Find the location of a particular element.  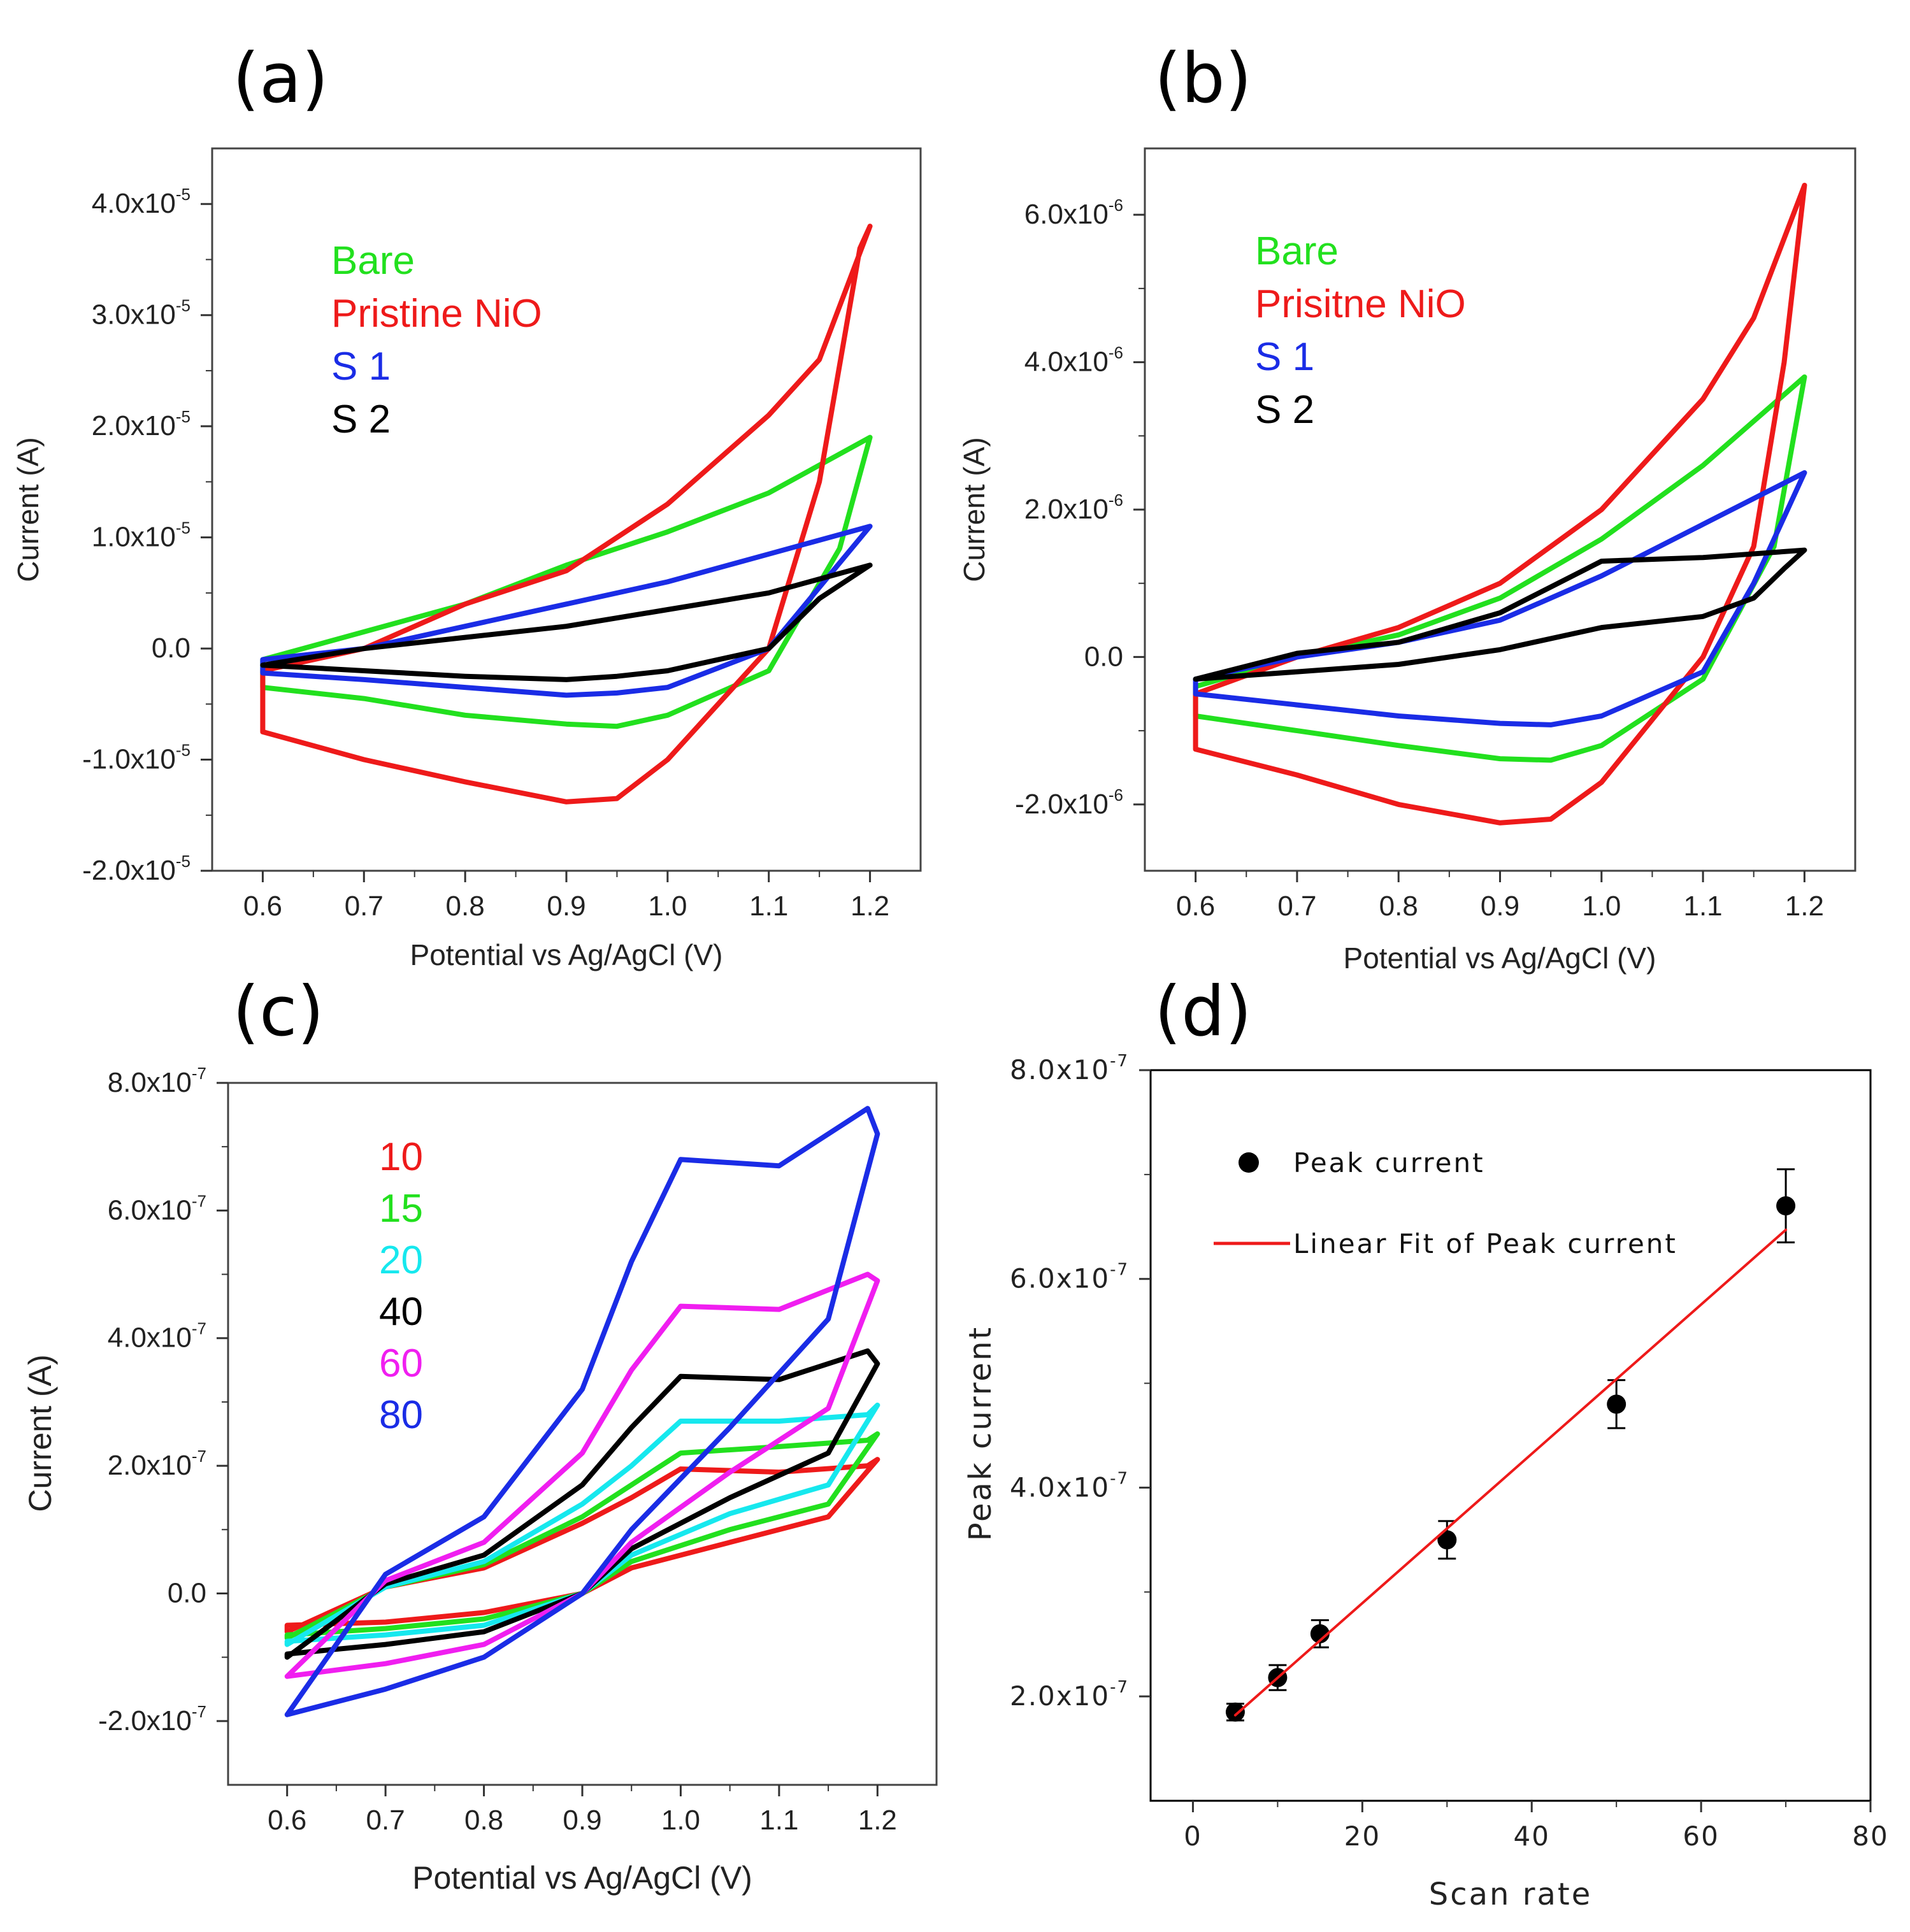

legend-20-c: 20 is located at coordinates (401, 1260).